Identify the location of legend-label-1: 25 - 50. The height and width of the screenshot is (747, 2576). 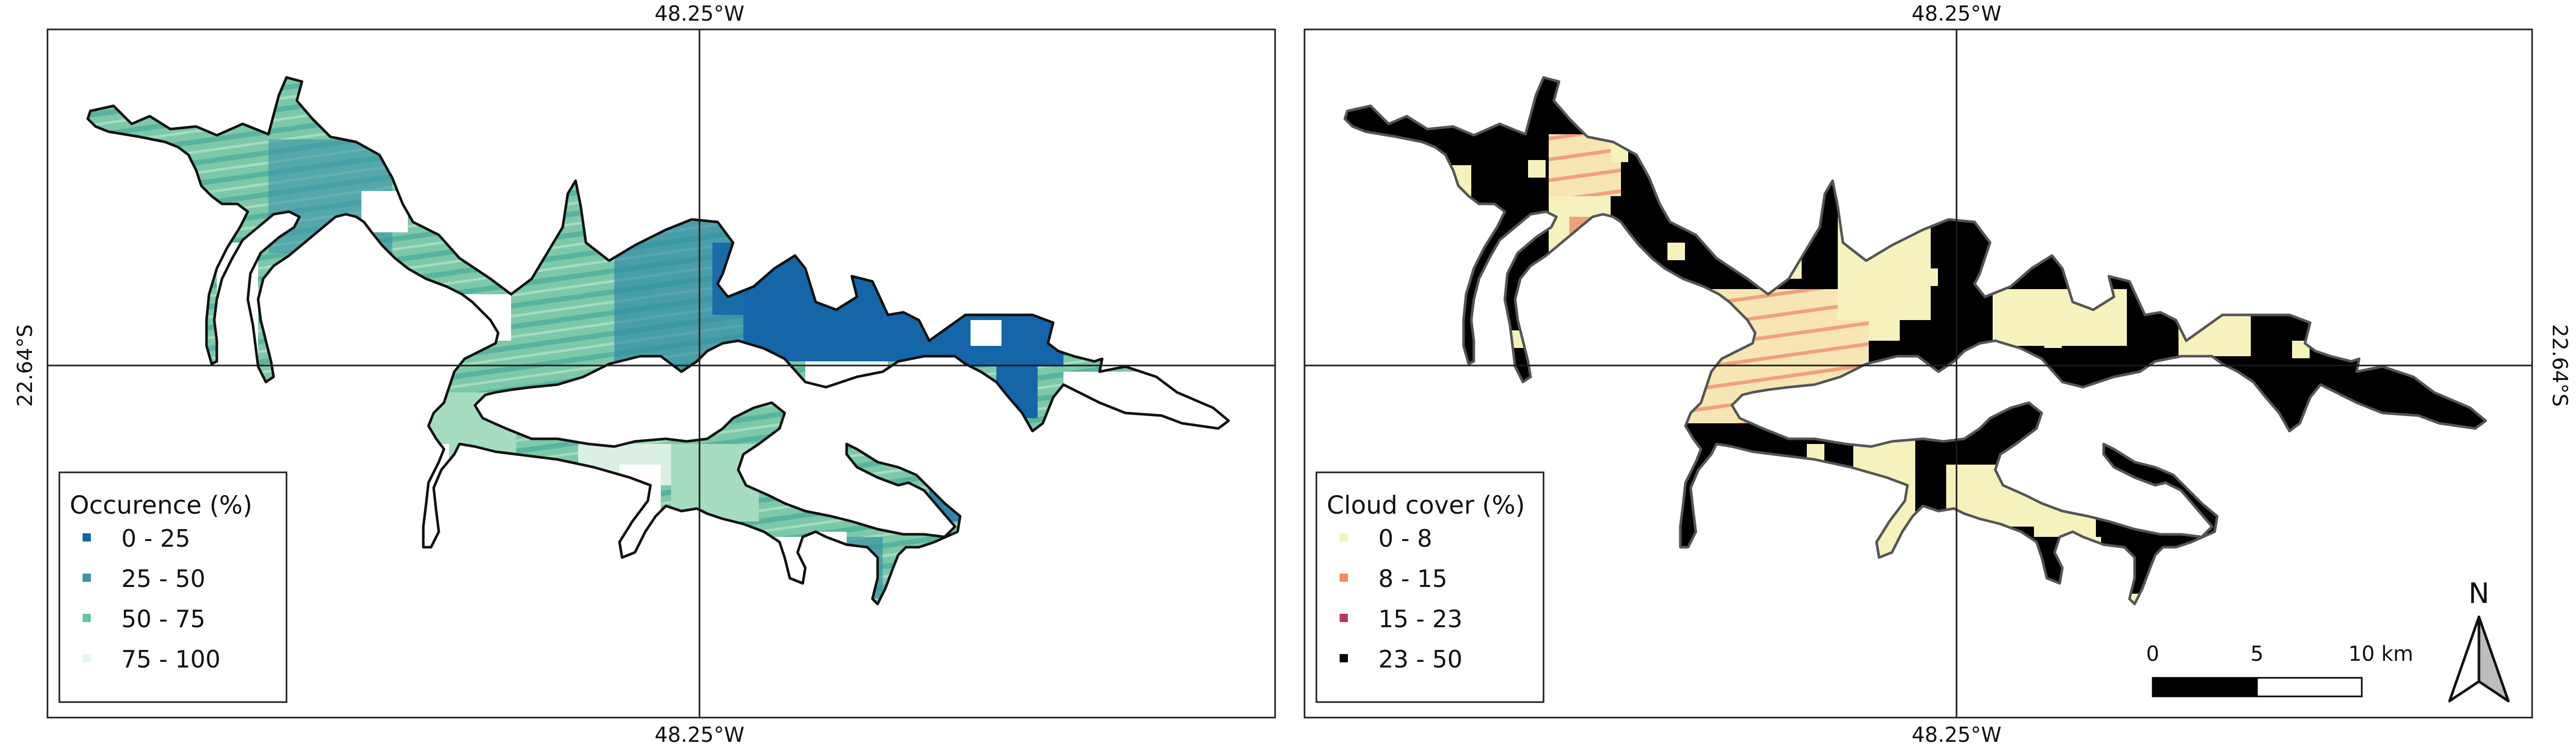
(163, 579).